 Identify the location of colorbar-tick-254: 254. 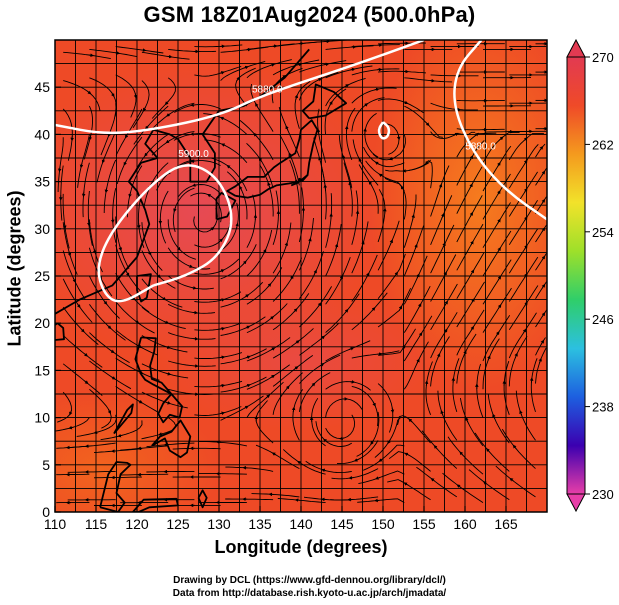
(599, 232).